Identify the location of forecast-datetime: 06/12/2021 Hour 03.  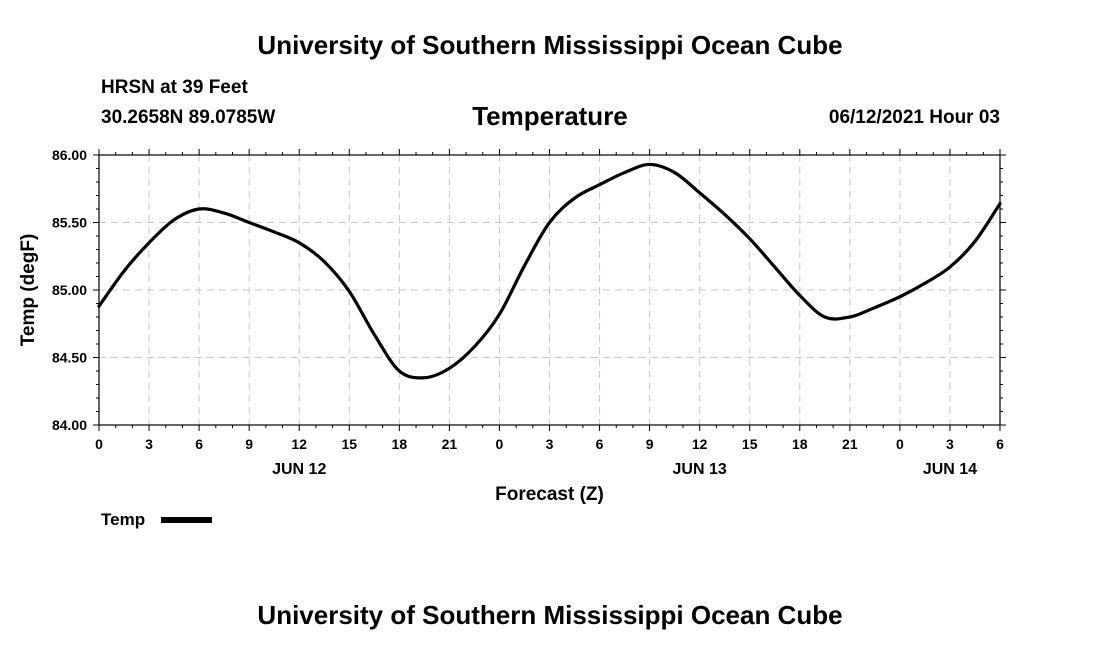
(914, 117).